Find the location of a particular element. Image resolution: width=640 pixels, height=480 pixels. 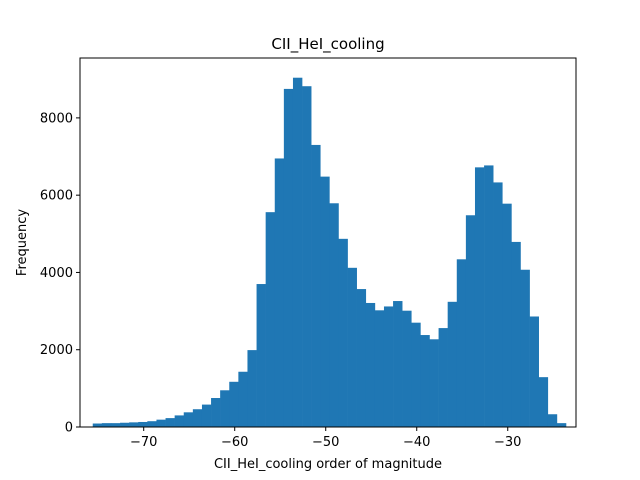

x-axis: −70 −60 −50 −40 −30 is located at coordinates (325, 438).